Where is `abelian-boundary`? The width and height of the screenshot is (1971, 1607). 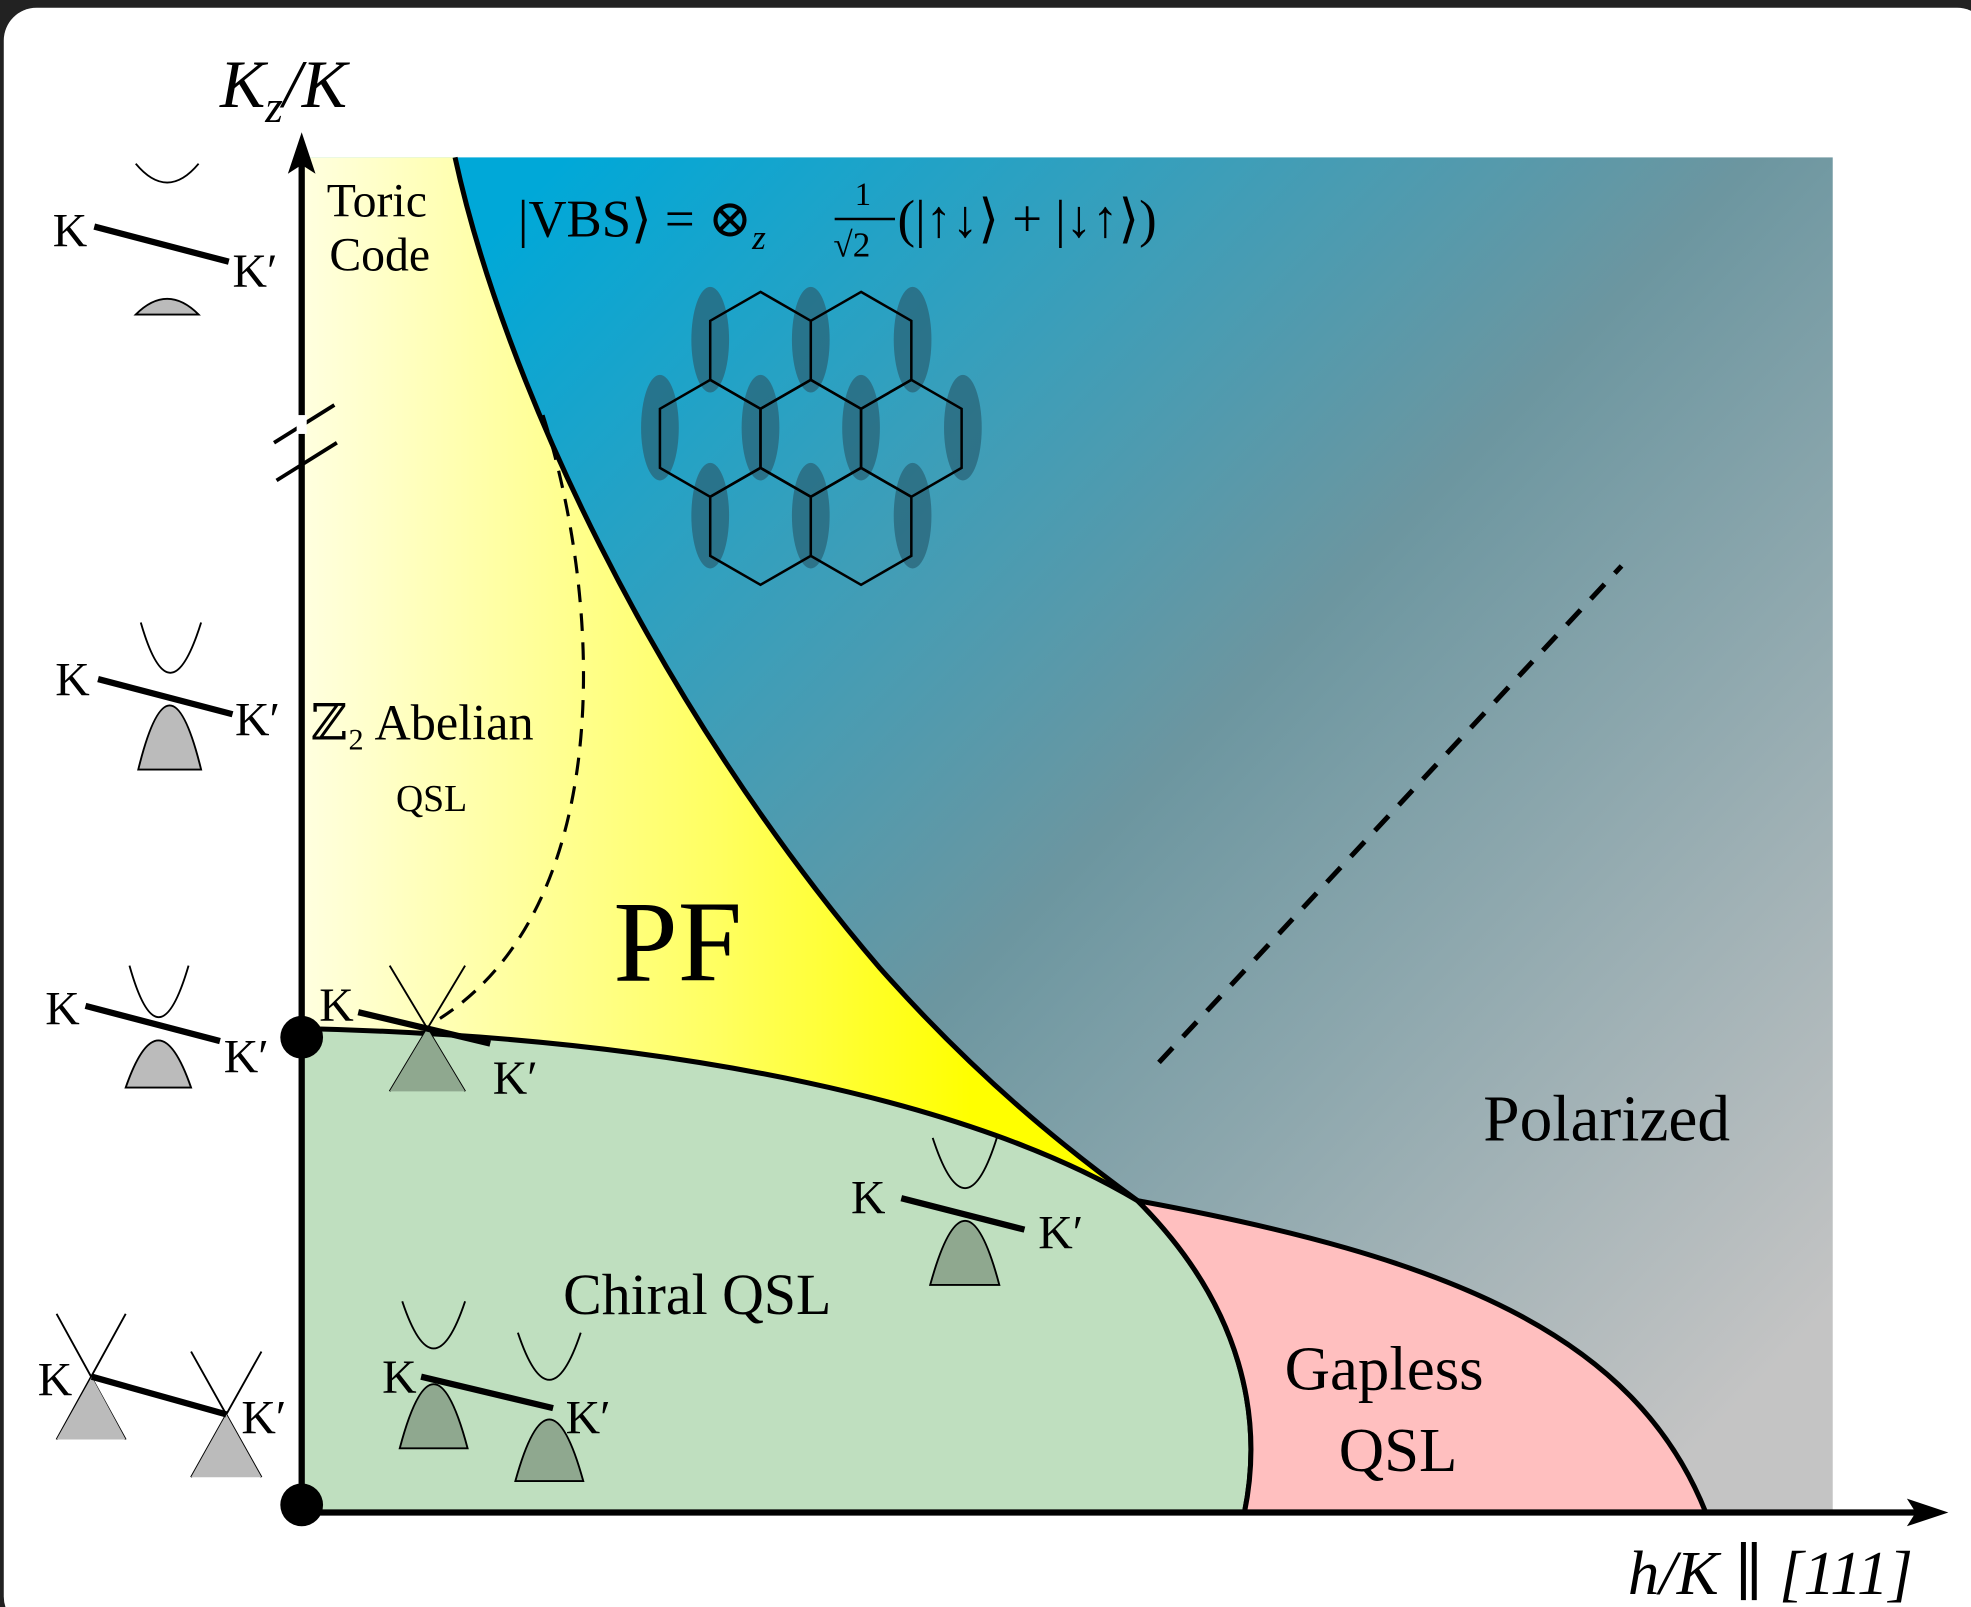 abelian-boundary is located at coordinates (512, 717).